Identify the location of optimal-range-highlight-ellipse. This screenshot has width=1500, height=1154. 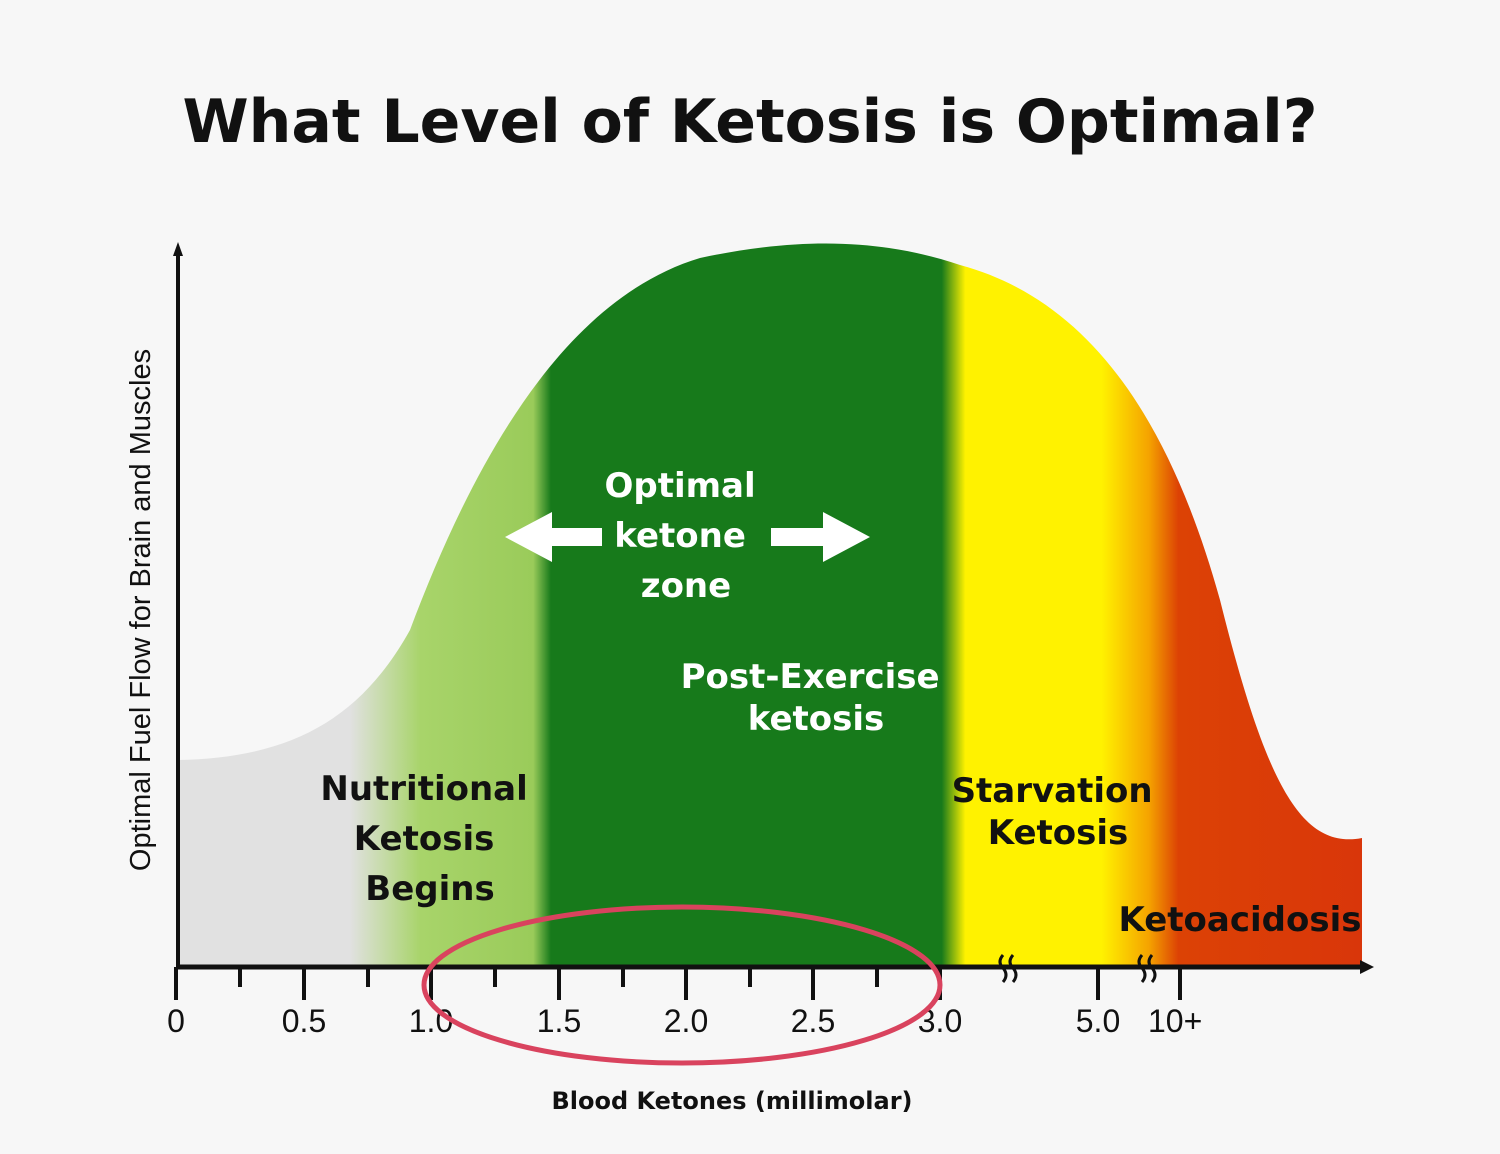
(682, 985).